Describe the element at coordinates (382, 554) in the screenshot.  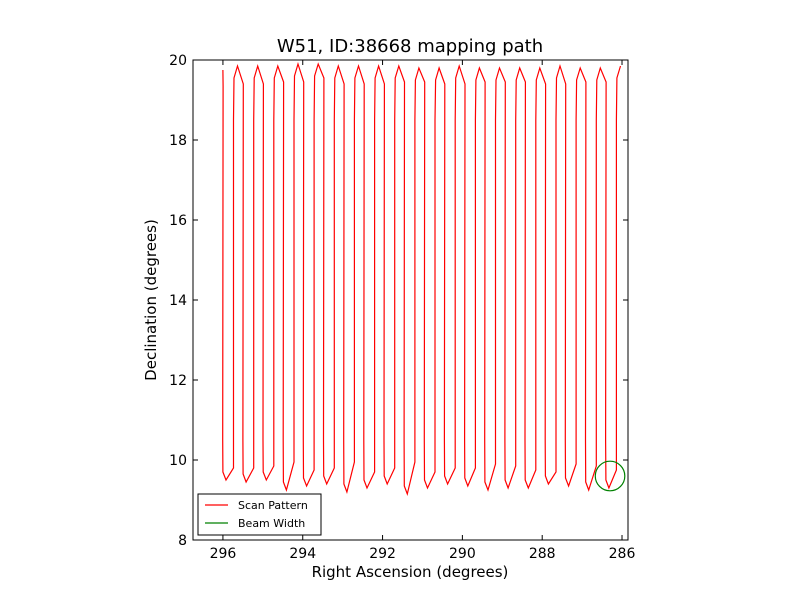
I see `x-tick-label: 292` at that location.